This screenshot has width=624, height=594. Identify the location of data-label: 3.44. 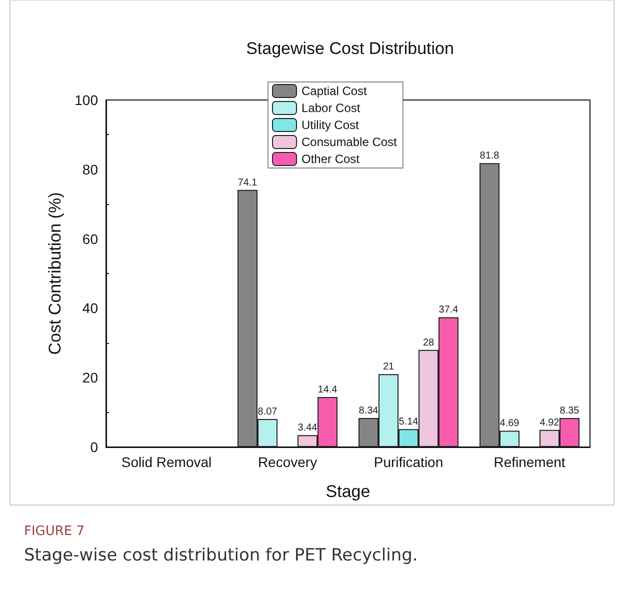
(308, 428).